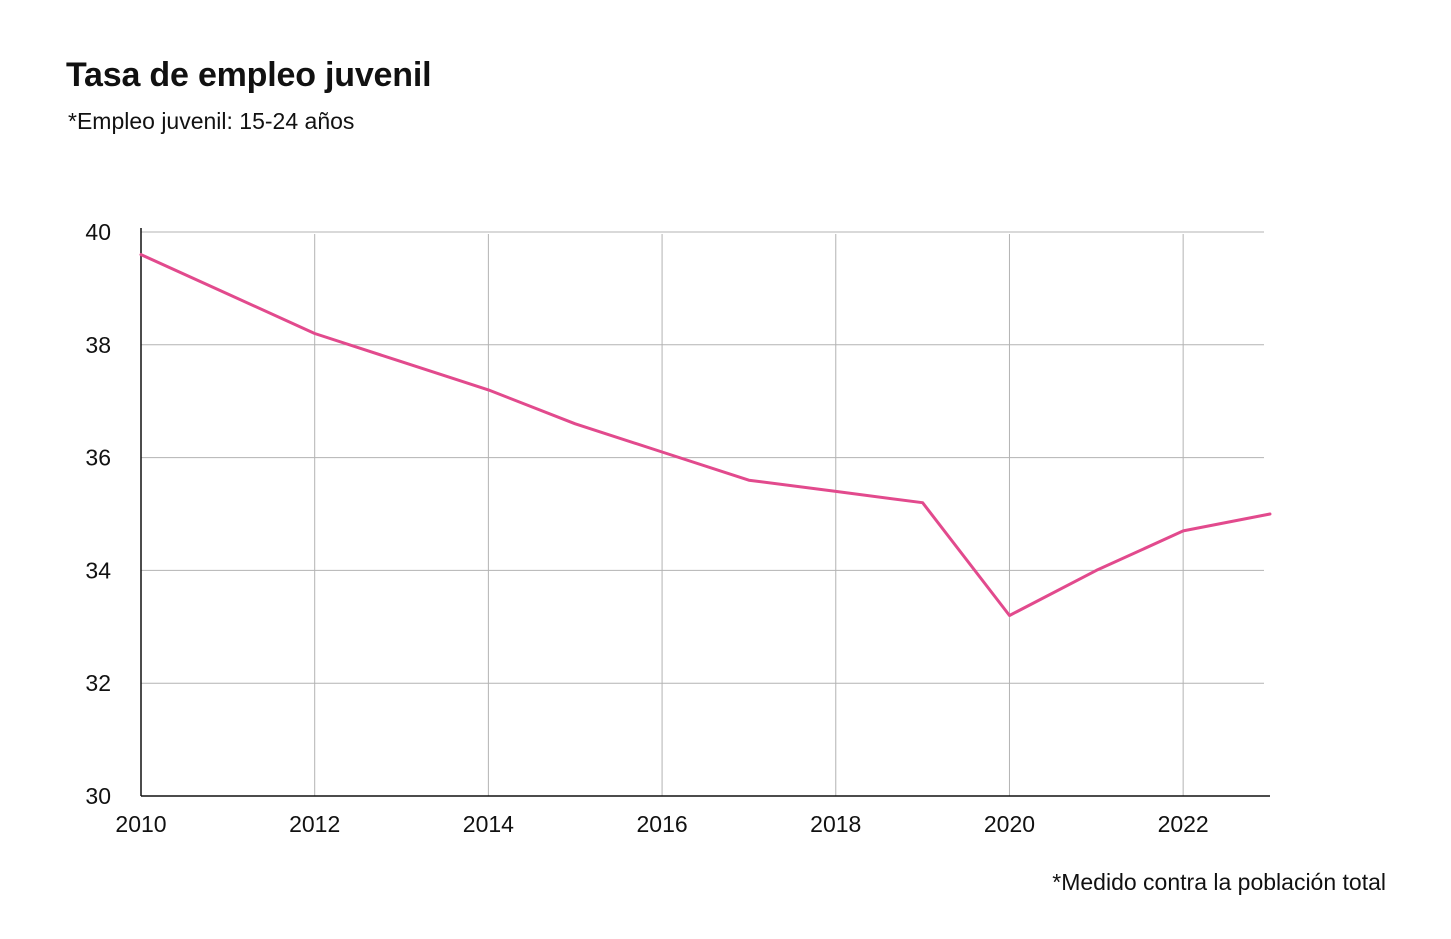 This screenshot has width=1451, height=939. Describe the element at coordinates (98, 345) in the screenshot. I see `y-tick-label-38: 38` at that location.